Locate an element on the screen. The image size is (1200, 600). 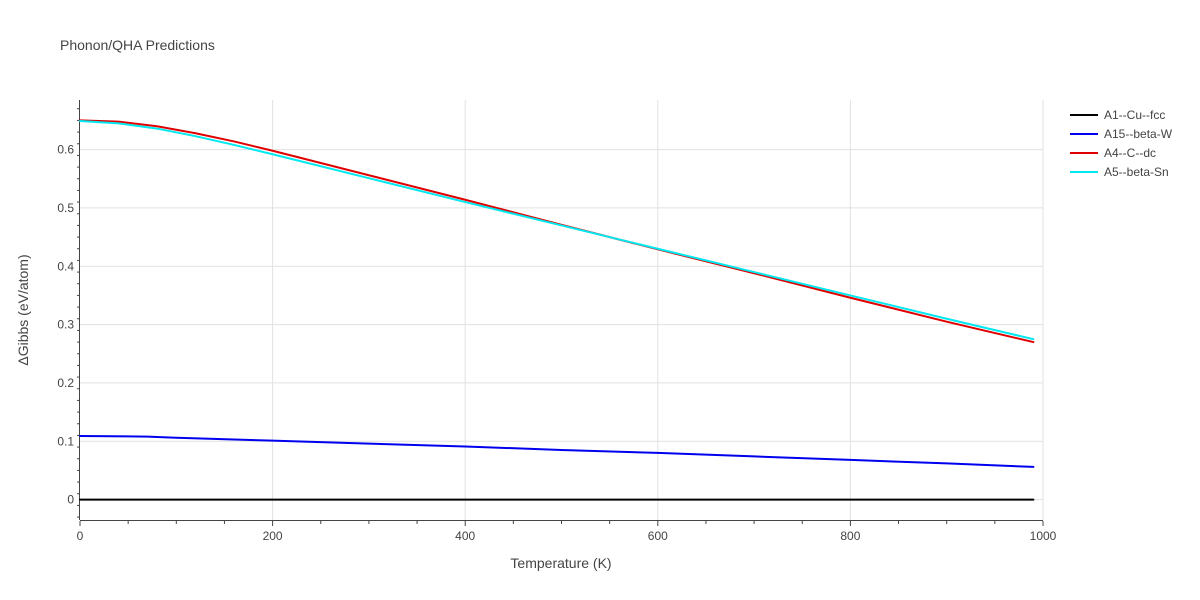
y-tick-label: 0.1 is located at coordinates (65, 441).